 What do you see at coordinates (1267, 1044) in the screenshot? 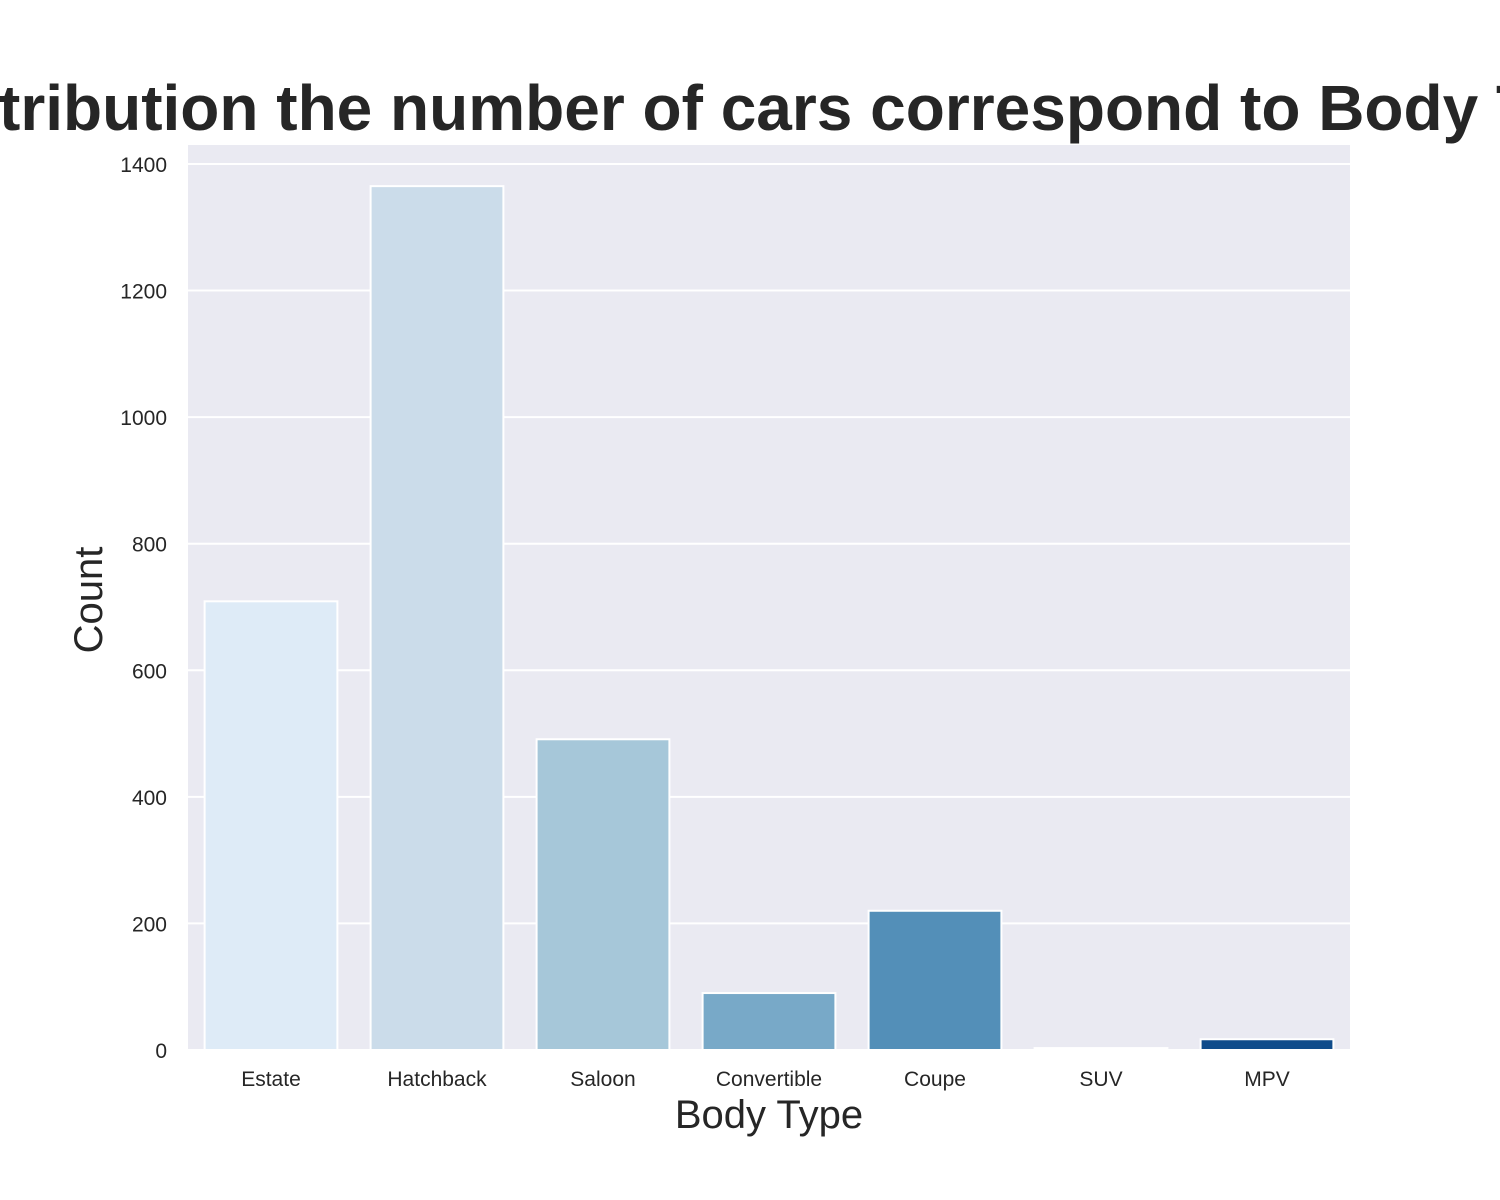
I see `bar-mpv` at bounding box center [1267, 1044].